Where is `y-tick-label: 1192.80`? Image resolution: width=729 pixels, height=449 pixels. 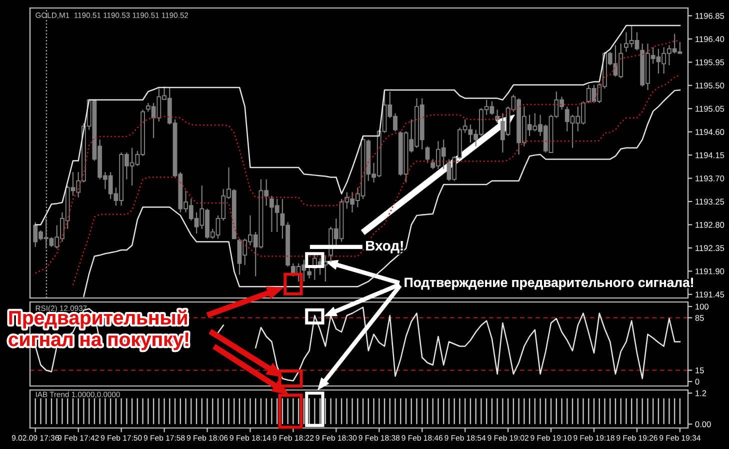 y-tick-label: 1192.80 is located at coordinates (710, 225).